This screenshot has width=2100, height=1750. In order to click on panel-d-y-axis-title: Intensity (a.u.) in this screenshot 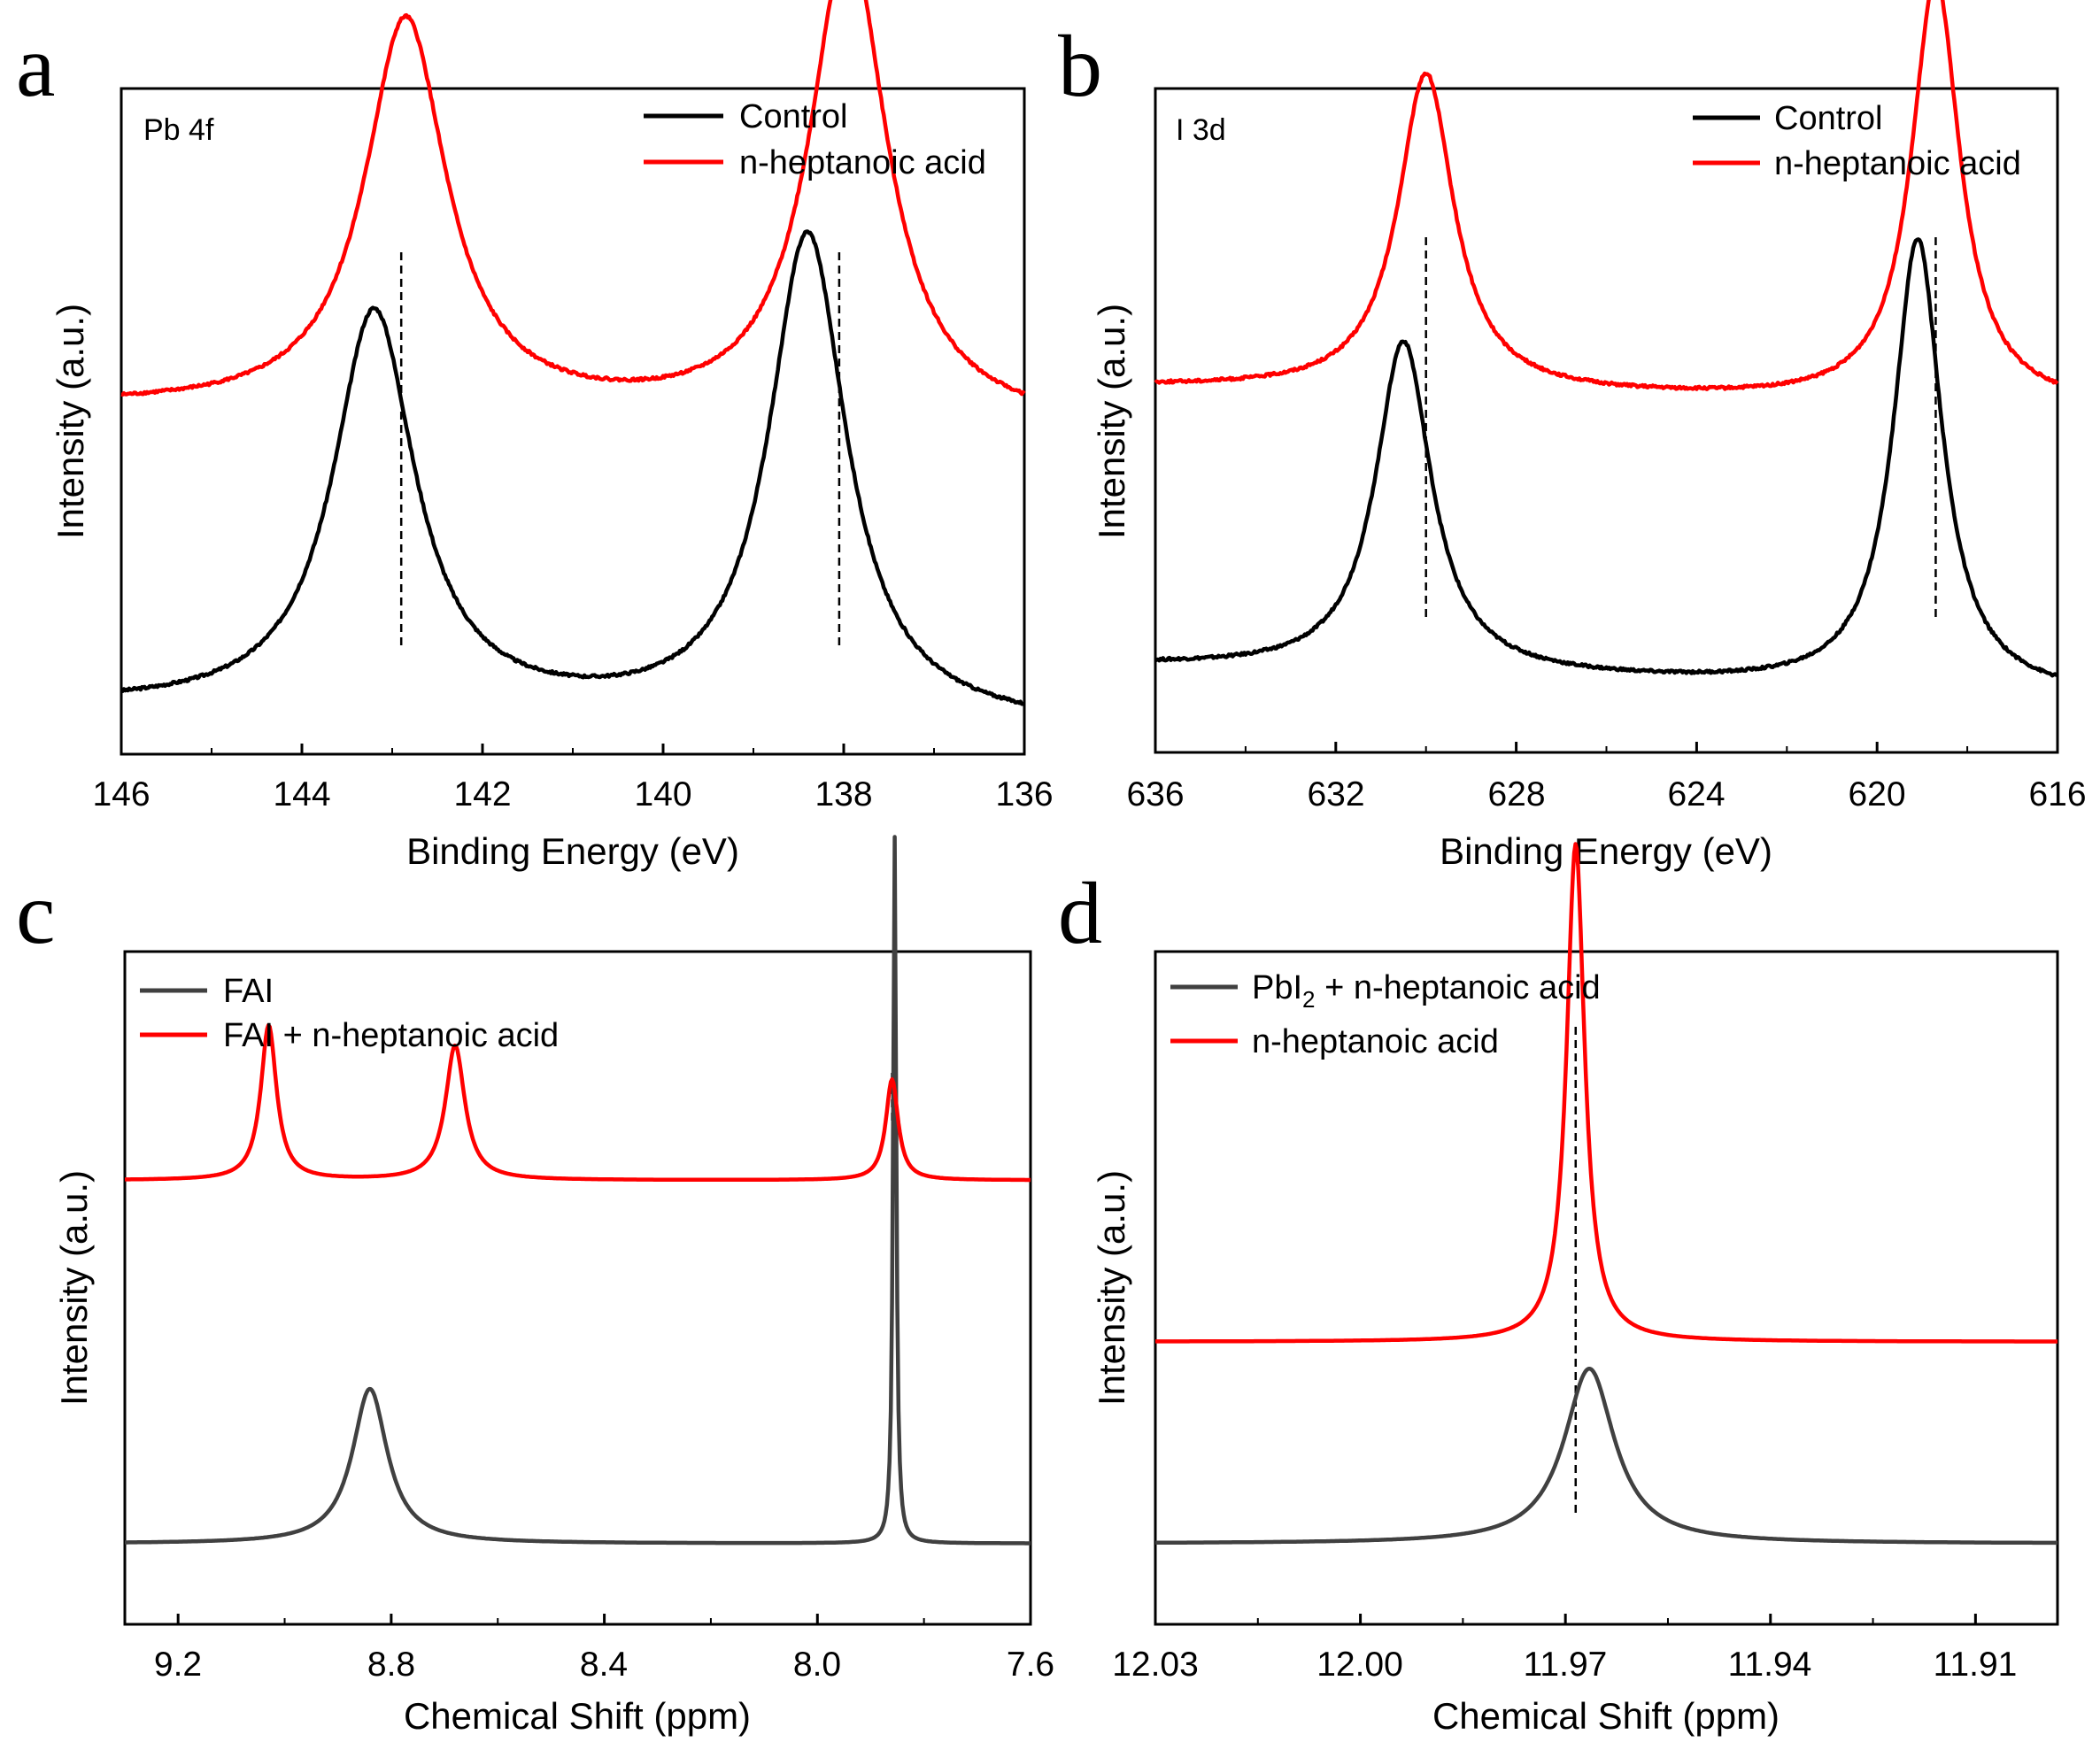, I will do `click(1111, 1288)`.